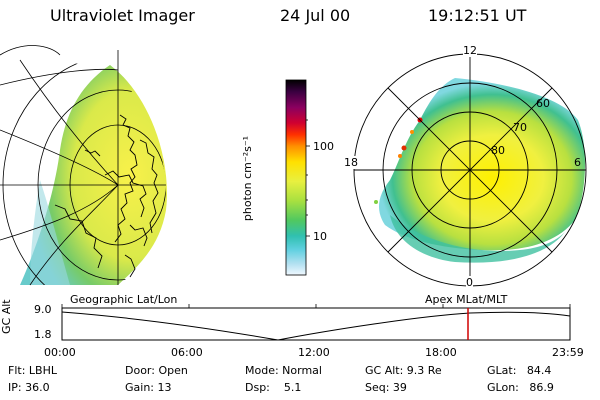 This screenshot has height=400, width=600. What do you see at coordinates (351, 162) in the screenshot?
I see `mlt-label-18: 18` at bounding box center [351, 162].